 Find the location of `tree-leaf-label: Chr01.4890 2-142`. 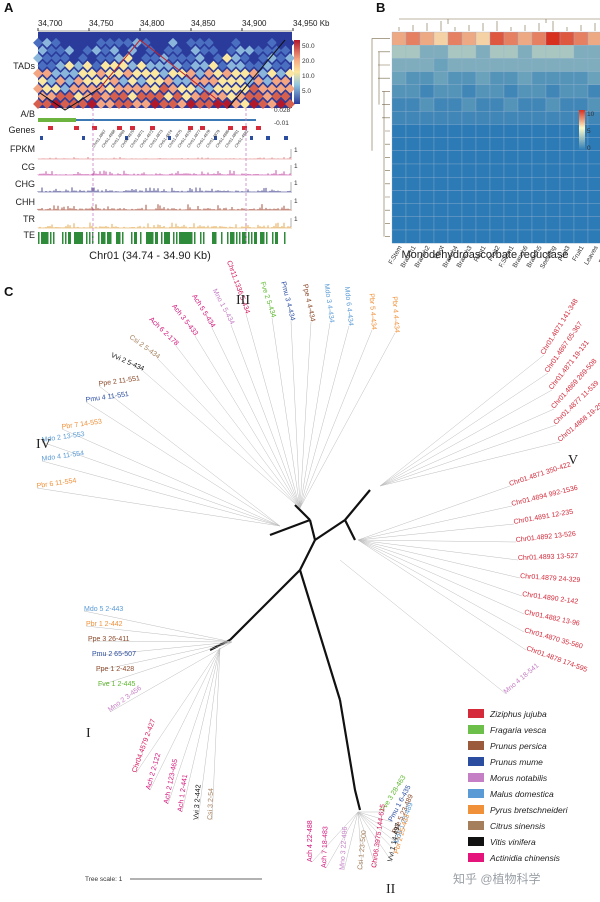

tree-leaf-label: Chr01.4890 2-142 is located at coordinates (550, 598).